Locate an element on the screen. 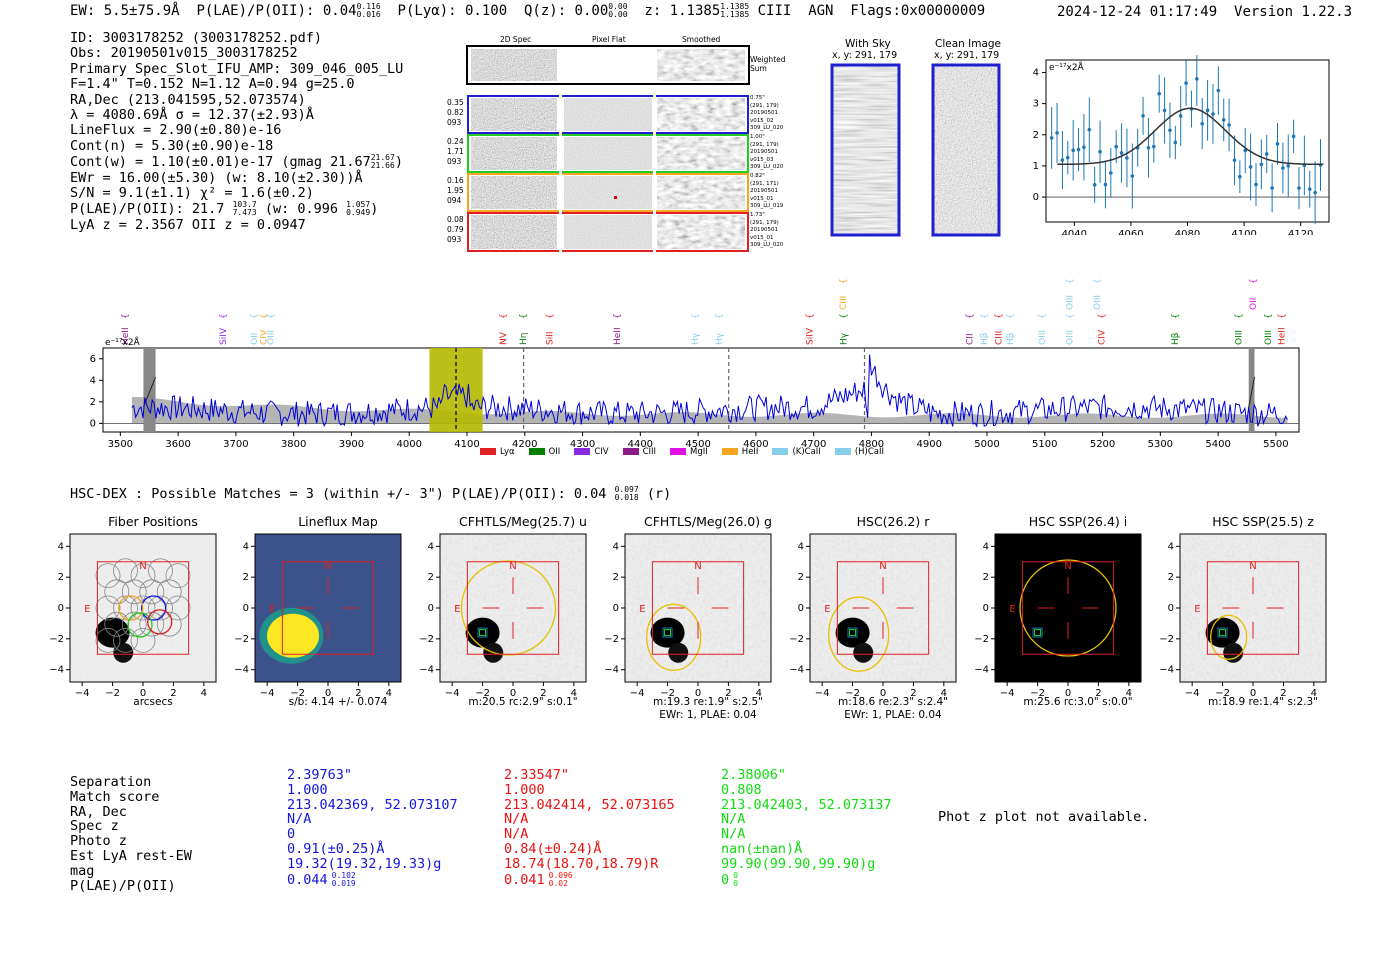 The width and height of the screenshot is (1400, 953). emission-line-label: SiIV is located at coordinates (811, 336).